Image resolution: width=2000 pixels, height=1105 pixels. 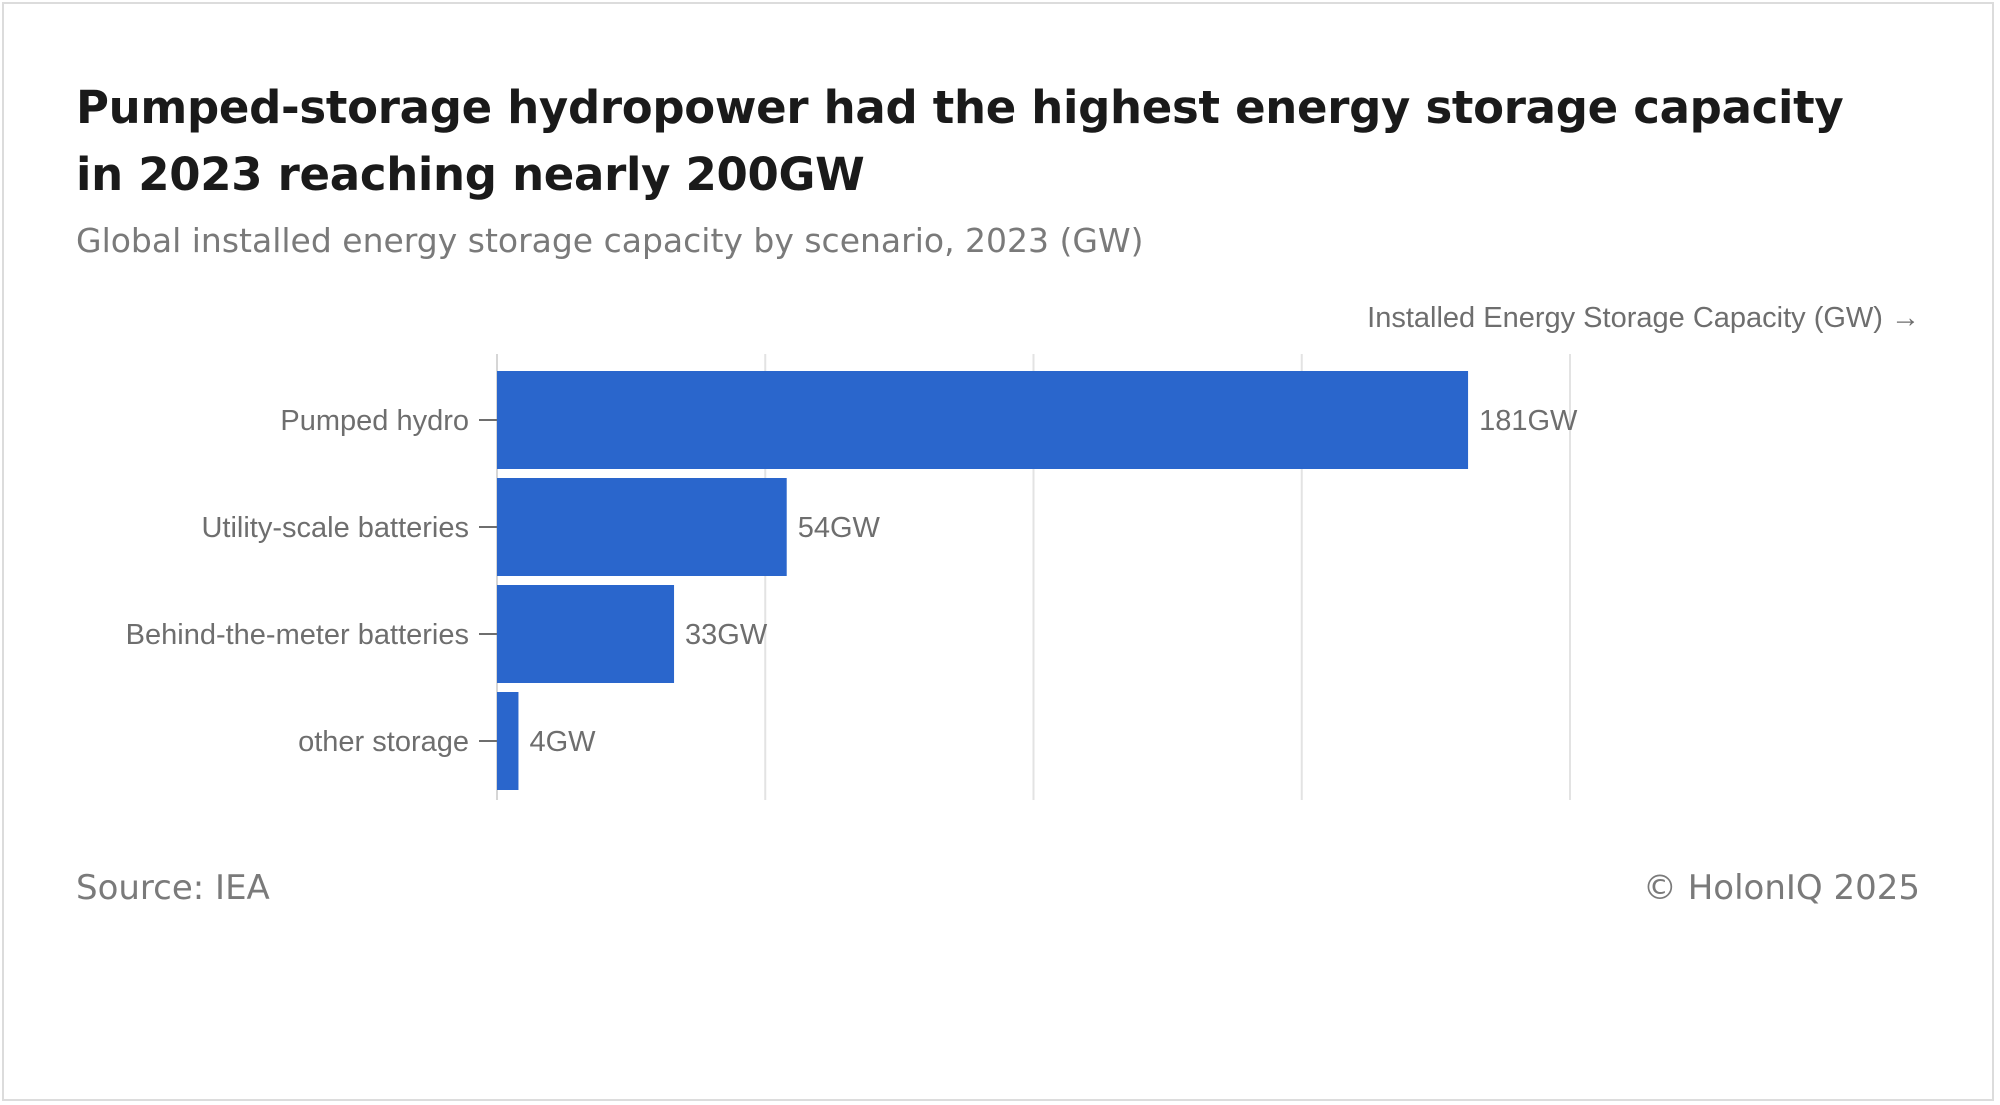 What do you see at coordinates (562, 742) in the screenshot?
I see `data-label: 4GW` at bounding box center [562, 742].